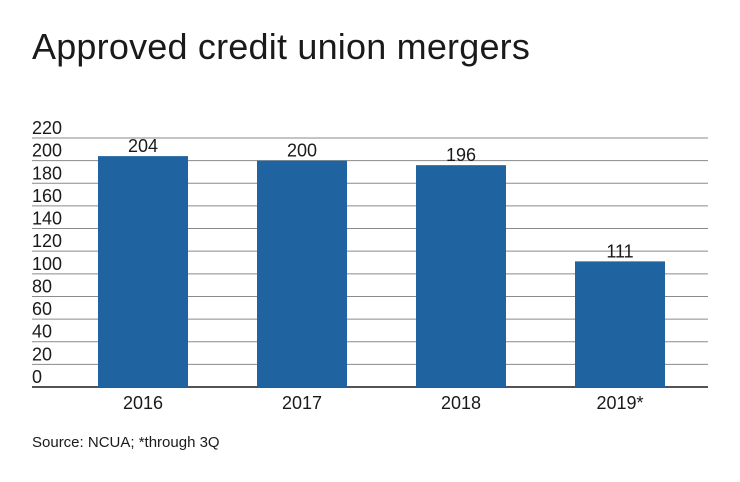 The image size is (740, 482). What do you see at coordinates (42, 286) in the screenshot?
I see `y-tick-label: 80` at bounding box center [42, 286].